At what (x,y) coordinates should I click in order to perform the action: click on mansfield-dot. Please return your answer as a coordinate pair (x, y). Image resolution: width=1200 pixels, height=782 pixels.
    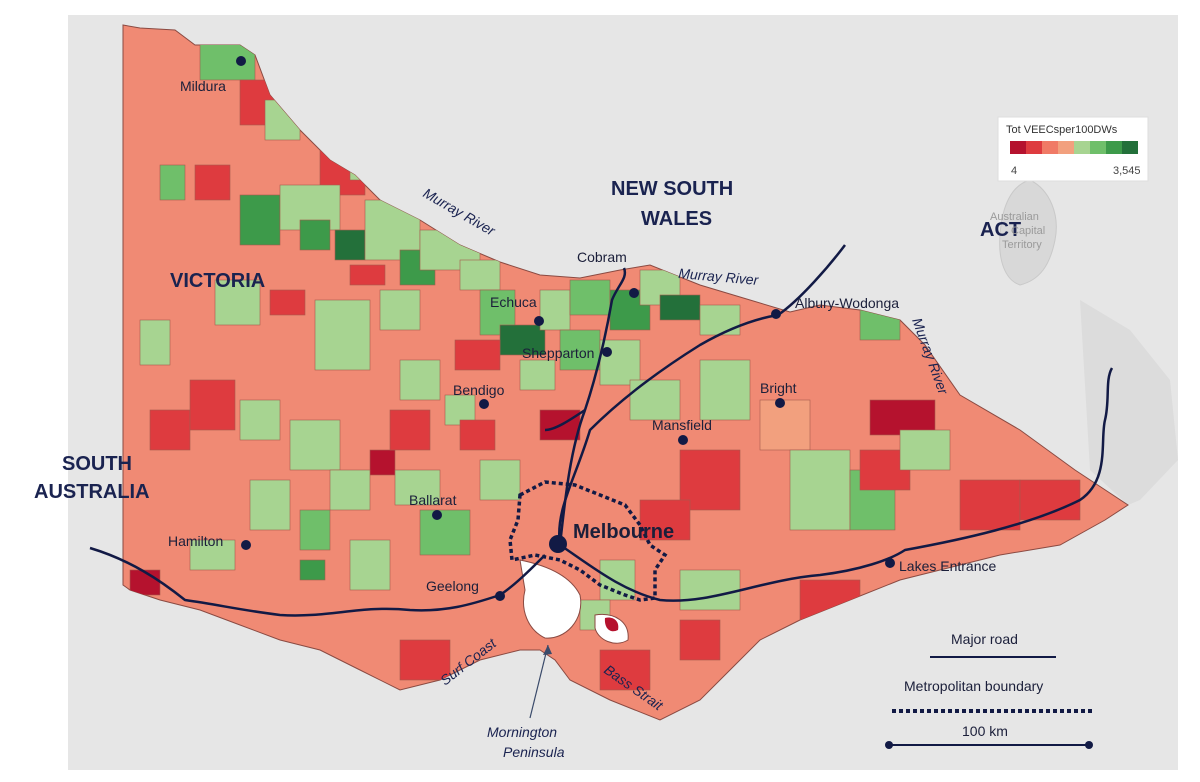
    Looking at the image, I should click on (683, 440).